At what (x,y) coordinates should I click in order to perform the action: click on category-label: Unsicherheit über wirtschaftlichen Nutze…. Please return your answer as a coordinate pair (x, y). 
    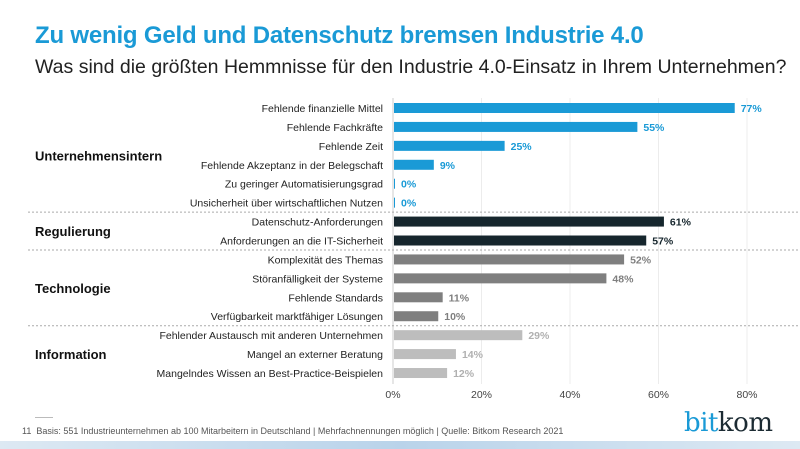
    Looking at the image, I should click on (286, 204).